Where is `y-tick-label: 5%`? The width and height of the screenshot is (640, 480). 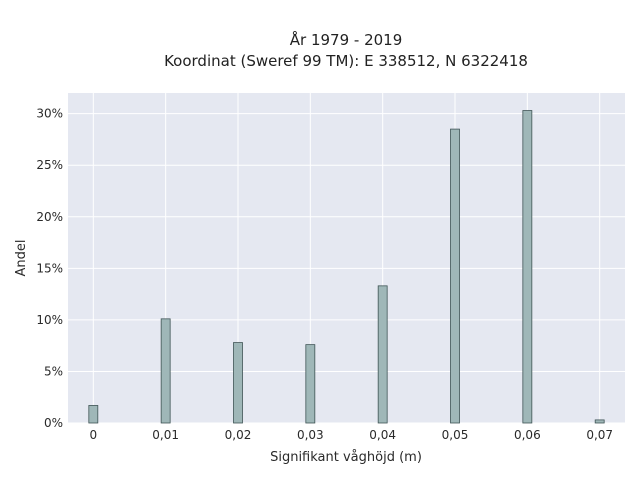
y-tick-label: 5% is located at coordinates (53, 371).